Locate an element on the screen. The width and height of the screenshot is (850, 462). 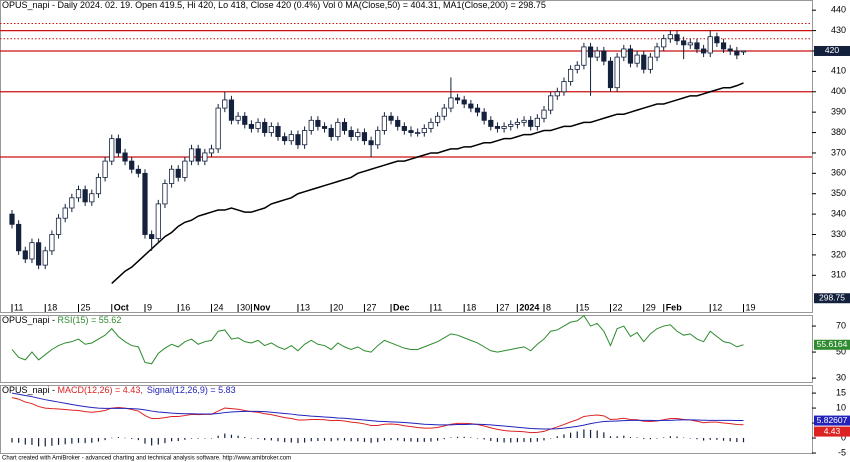
series-line is located at coordinates (377, 339).